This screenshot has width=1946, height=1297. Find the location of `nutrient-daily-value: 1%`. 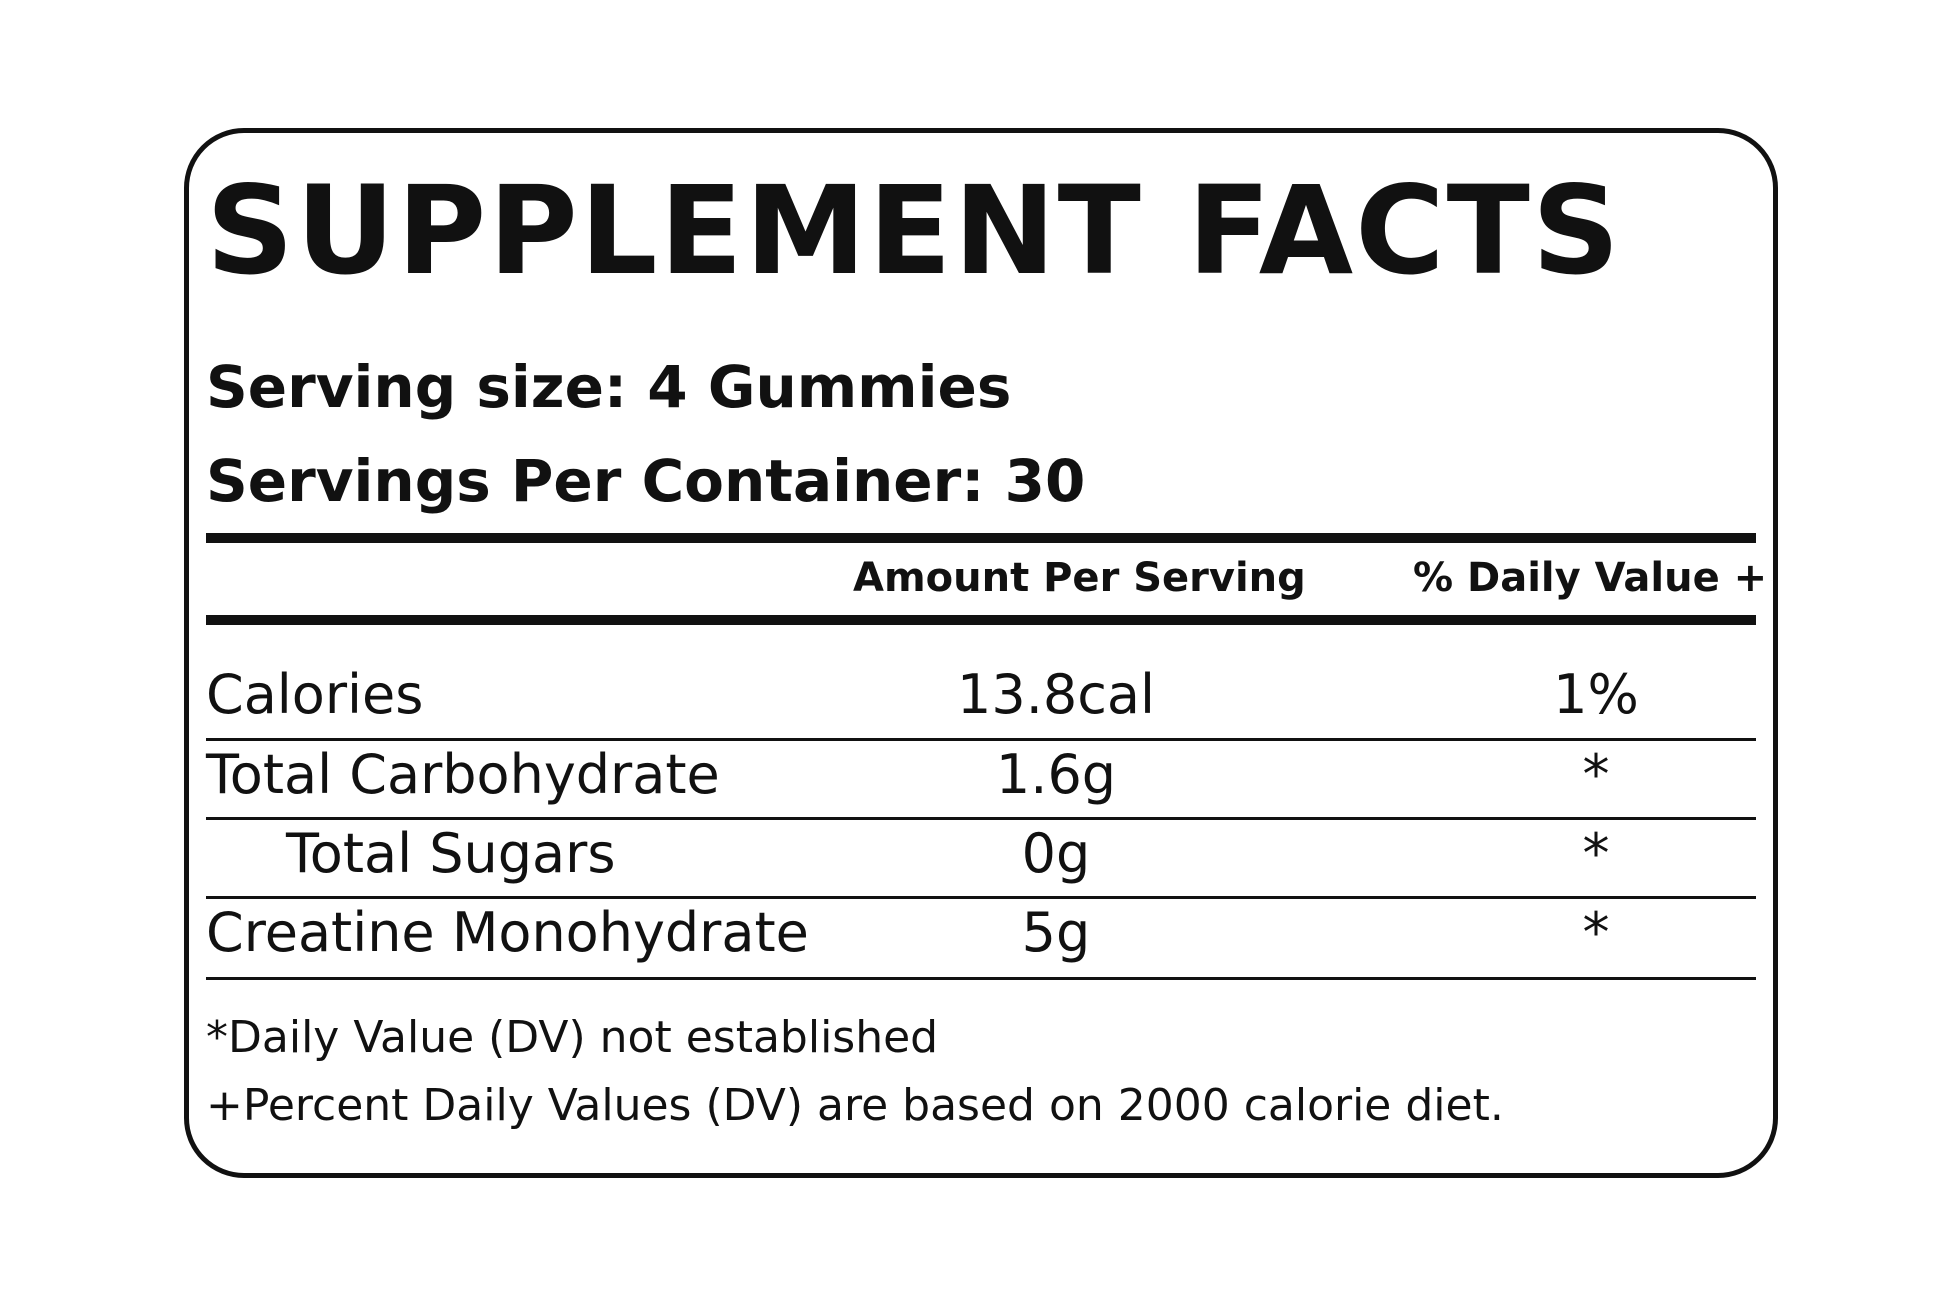

nutrient-daily-value: 1% is located at coordinates (1596, 694).